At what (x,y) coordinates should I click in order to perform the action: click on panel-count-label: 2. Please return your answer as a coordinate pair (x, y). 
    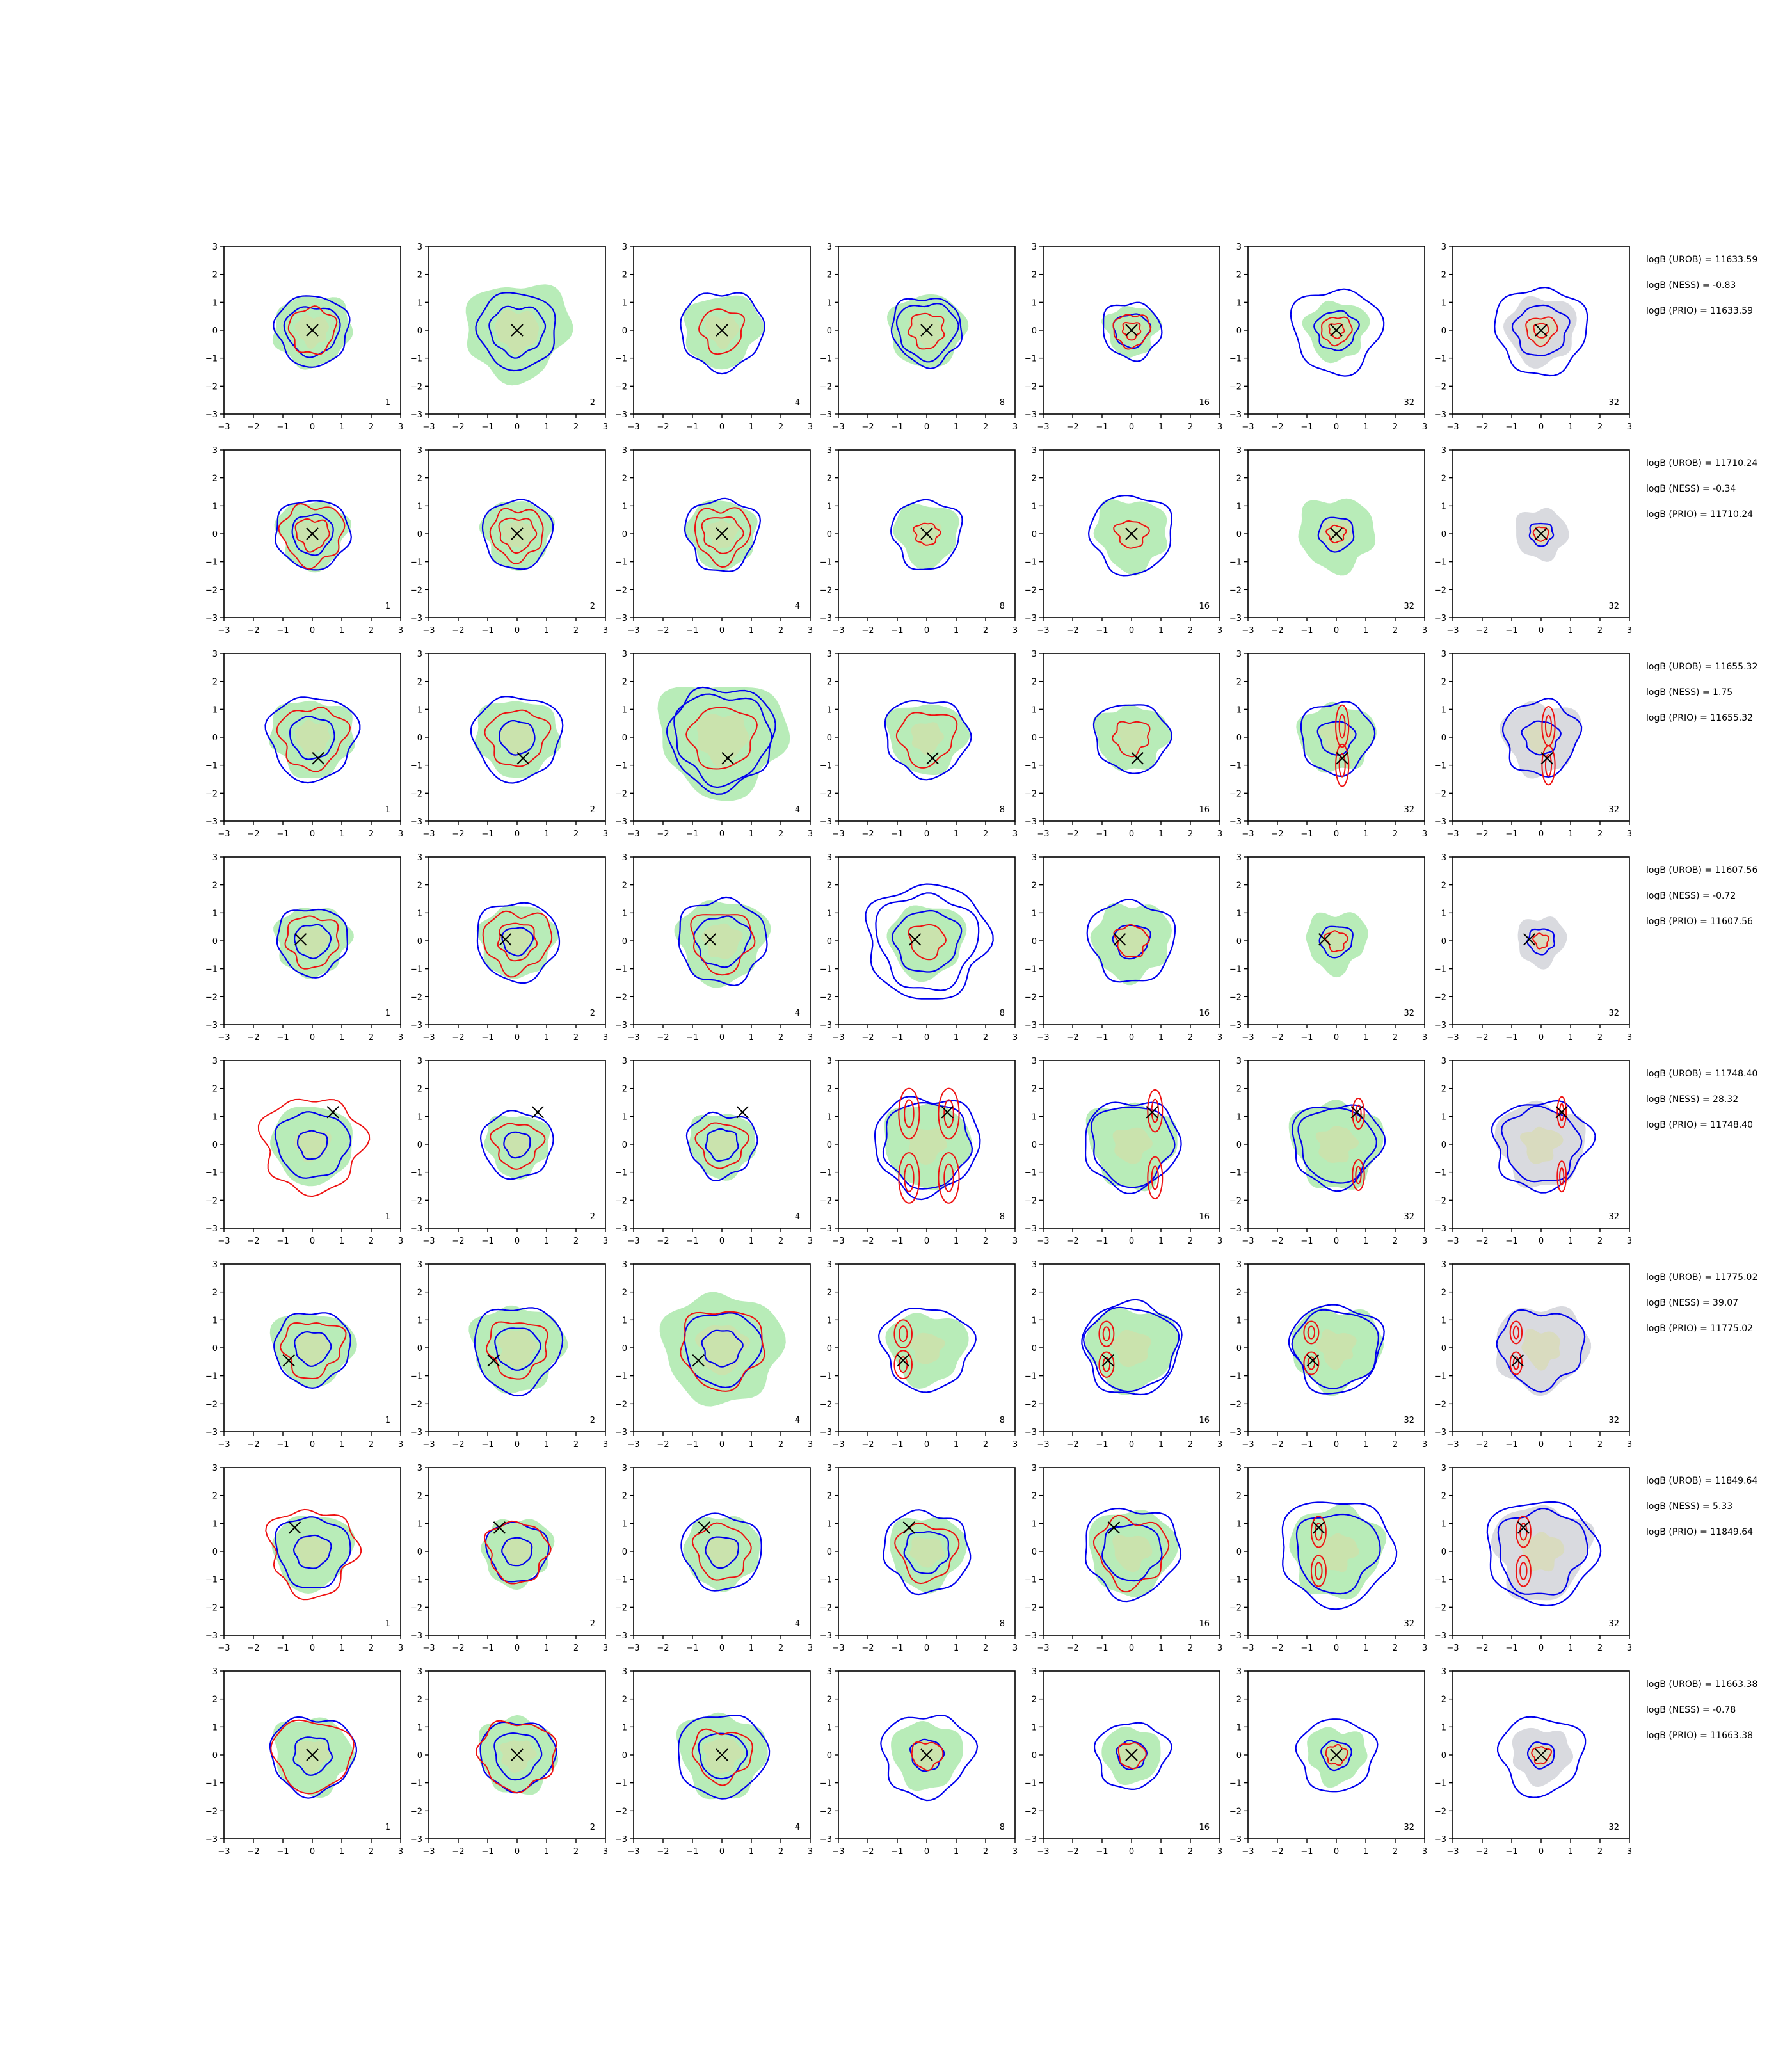
    Looking at the image, I should click on (592, 403).